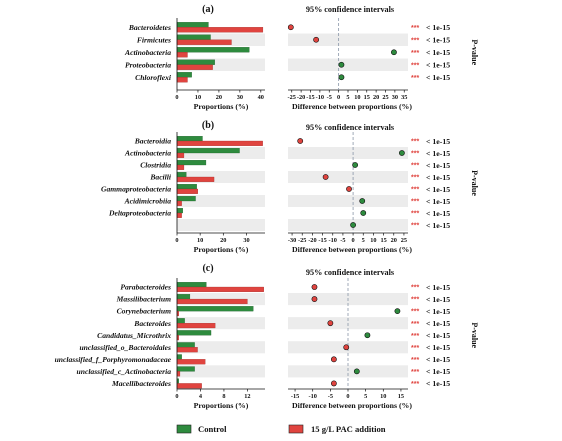  I want to click on bar-tick-label: 4, so click(201, 396).